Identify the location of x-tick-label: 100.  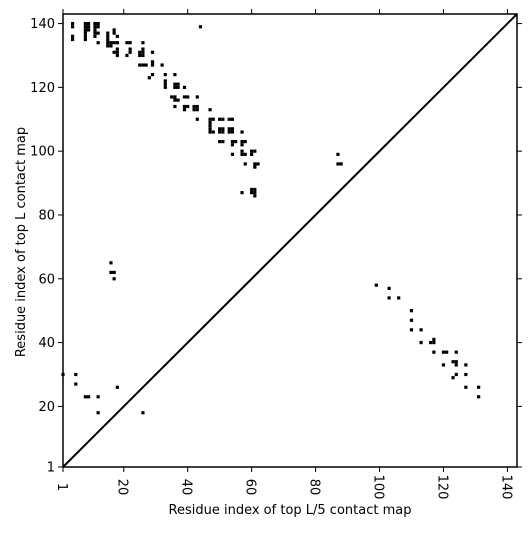
(378, 487).